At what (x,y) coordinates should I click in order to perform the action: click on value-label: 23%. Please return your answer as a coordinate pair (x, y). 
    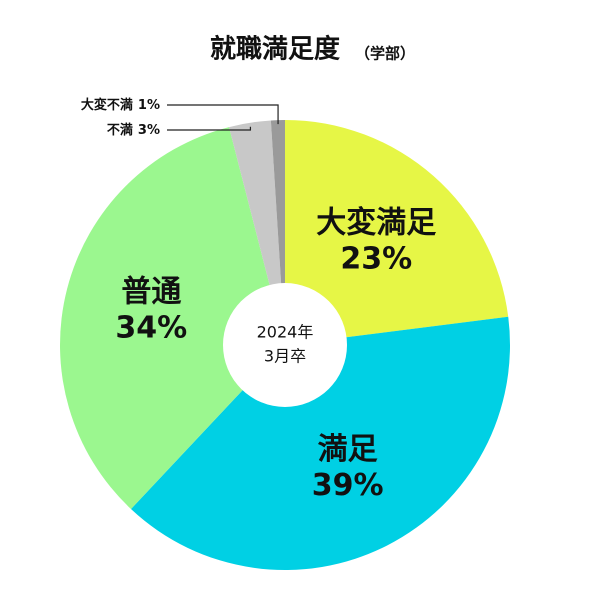
    Looking at the image, I should click on (376, 258).